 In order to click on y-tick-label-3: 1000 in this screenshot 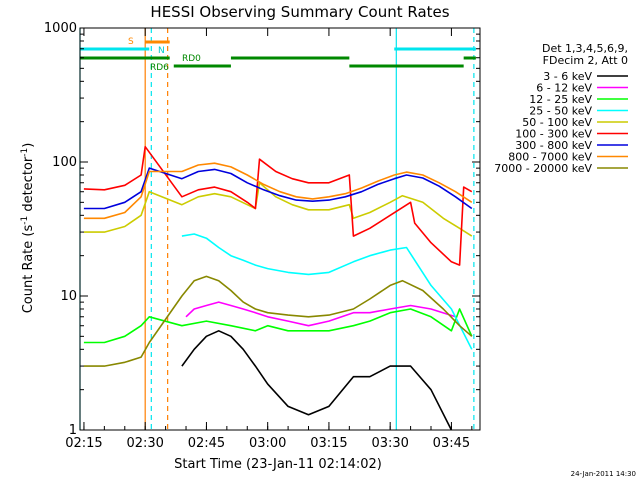, I will do `click(60, 28)`.